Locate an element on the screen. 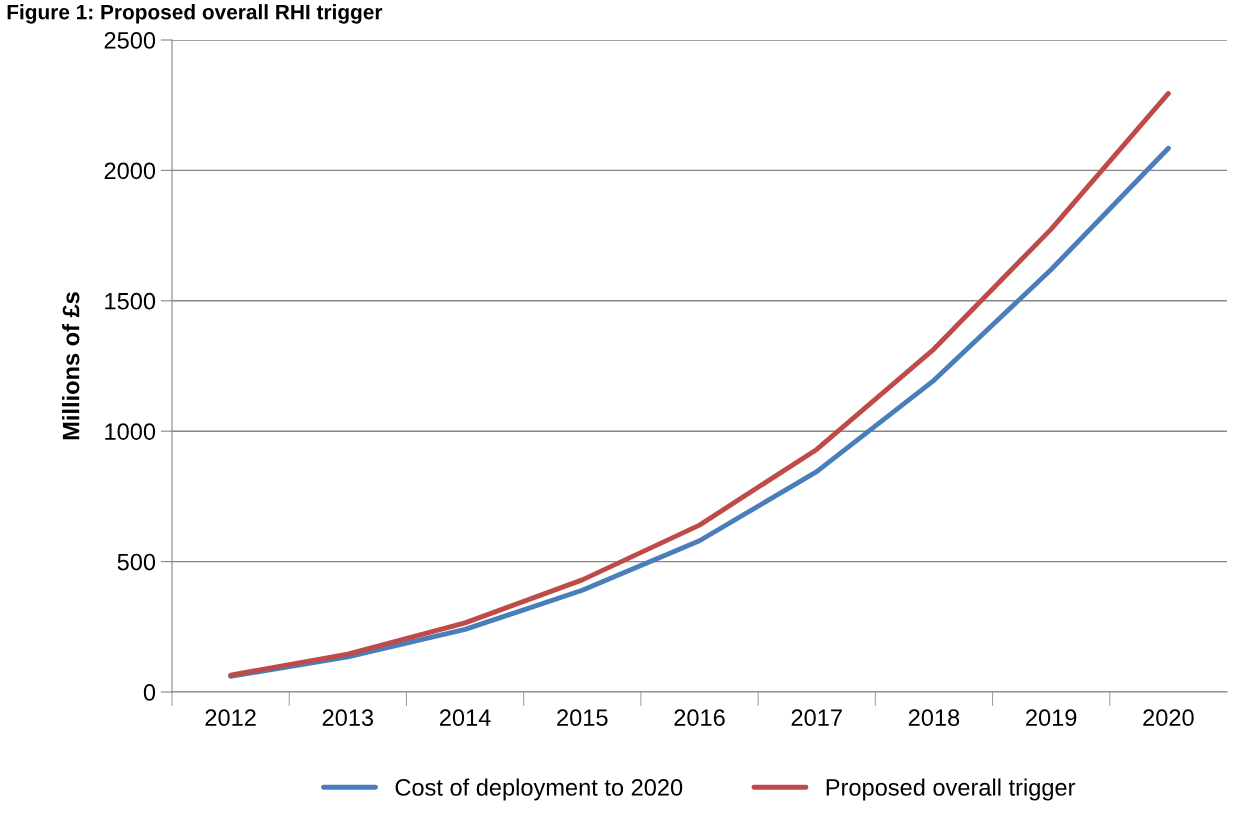 This screenshot has height=824, width=1252. y-tick-label: 2500 is located at coordinates (130, 40).